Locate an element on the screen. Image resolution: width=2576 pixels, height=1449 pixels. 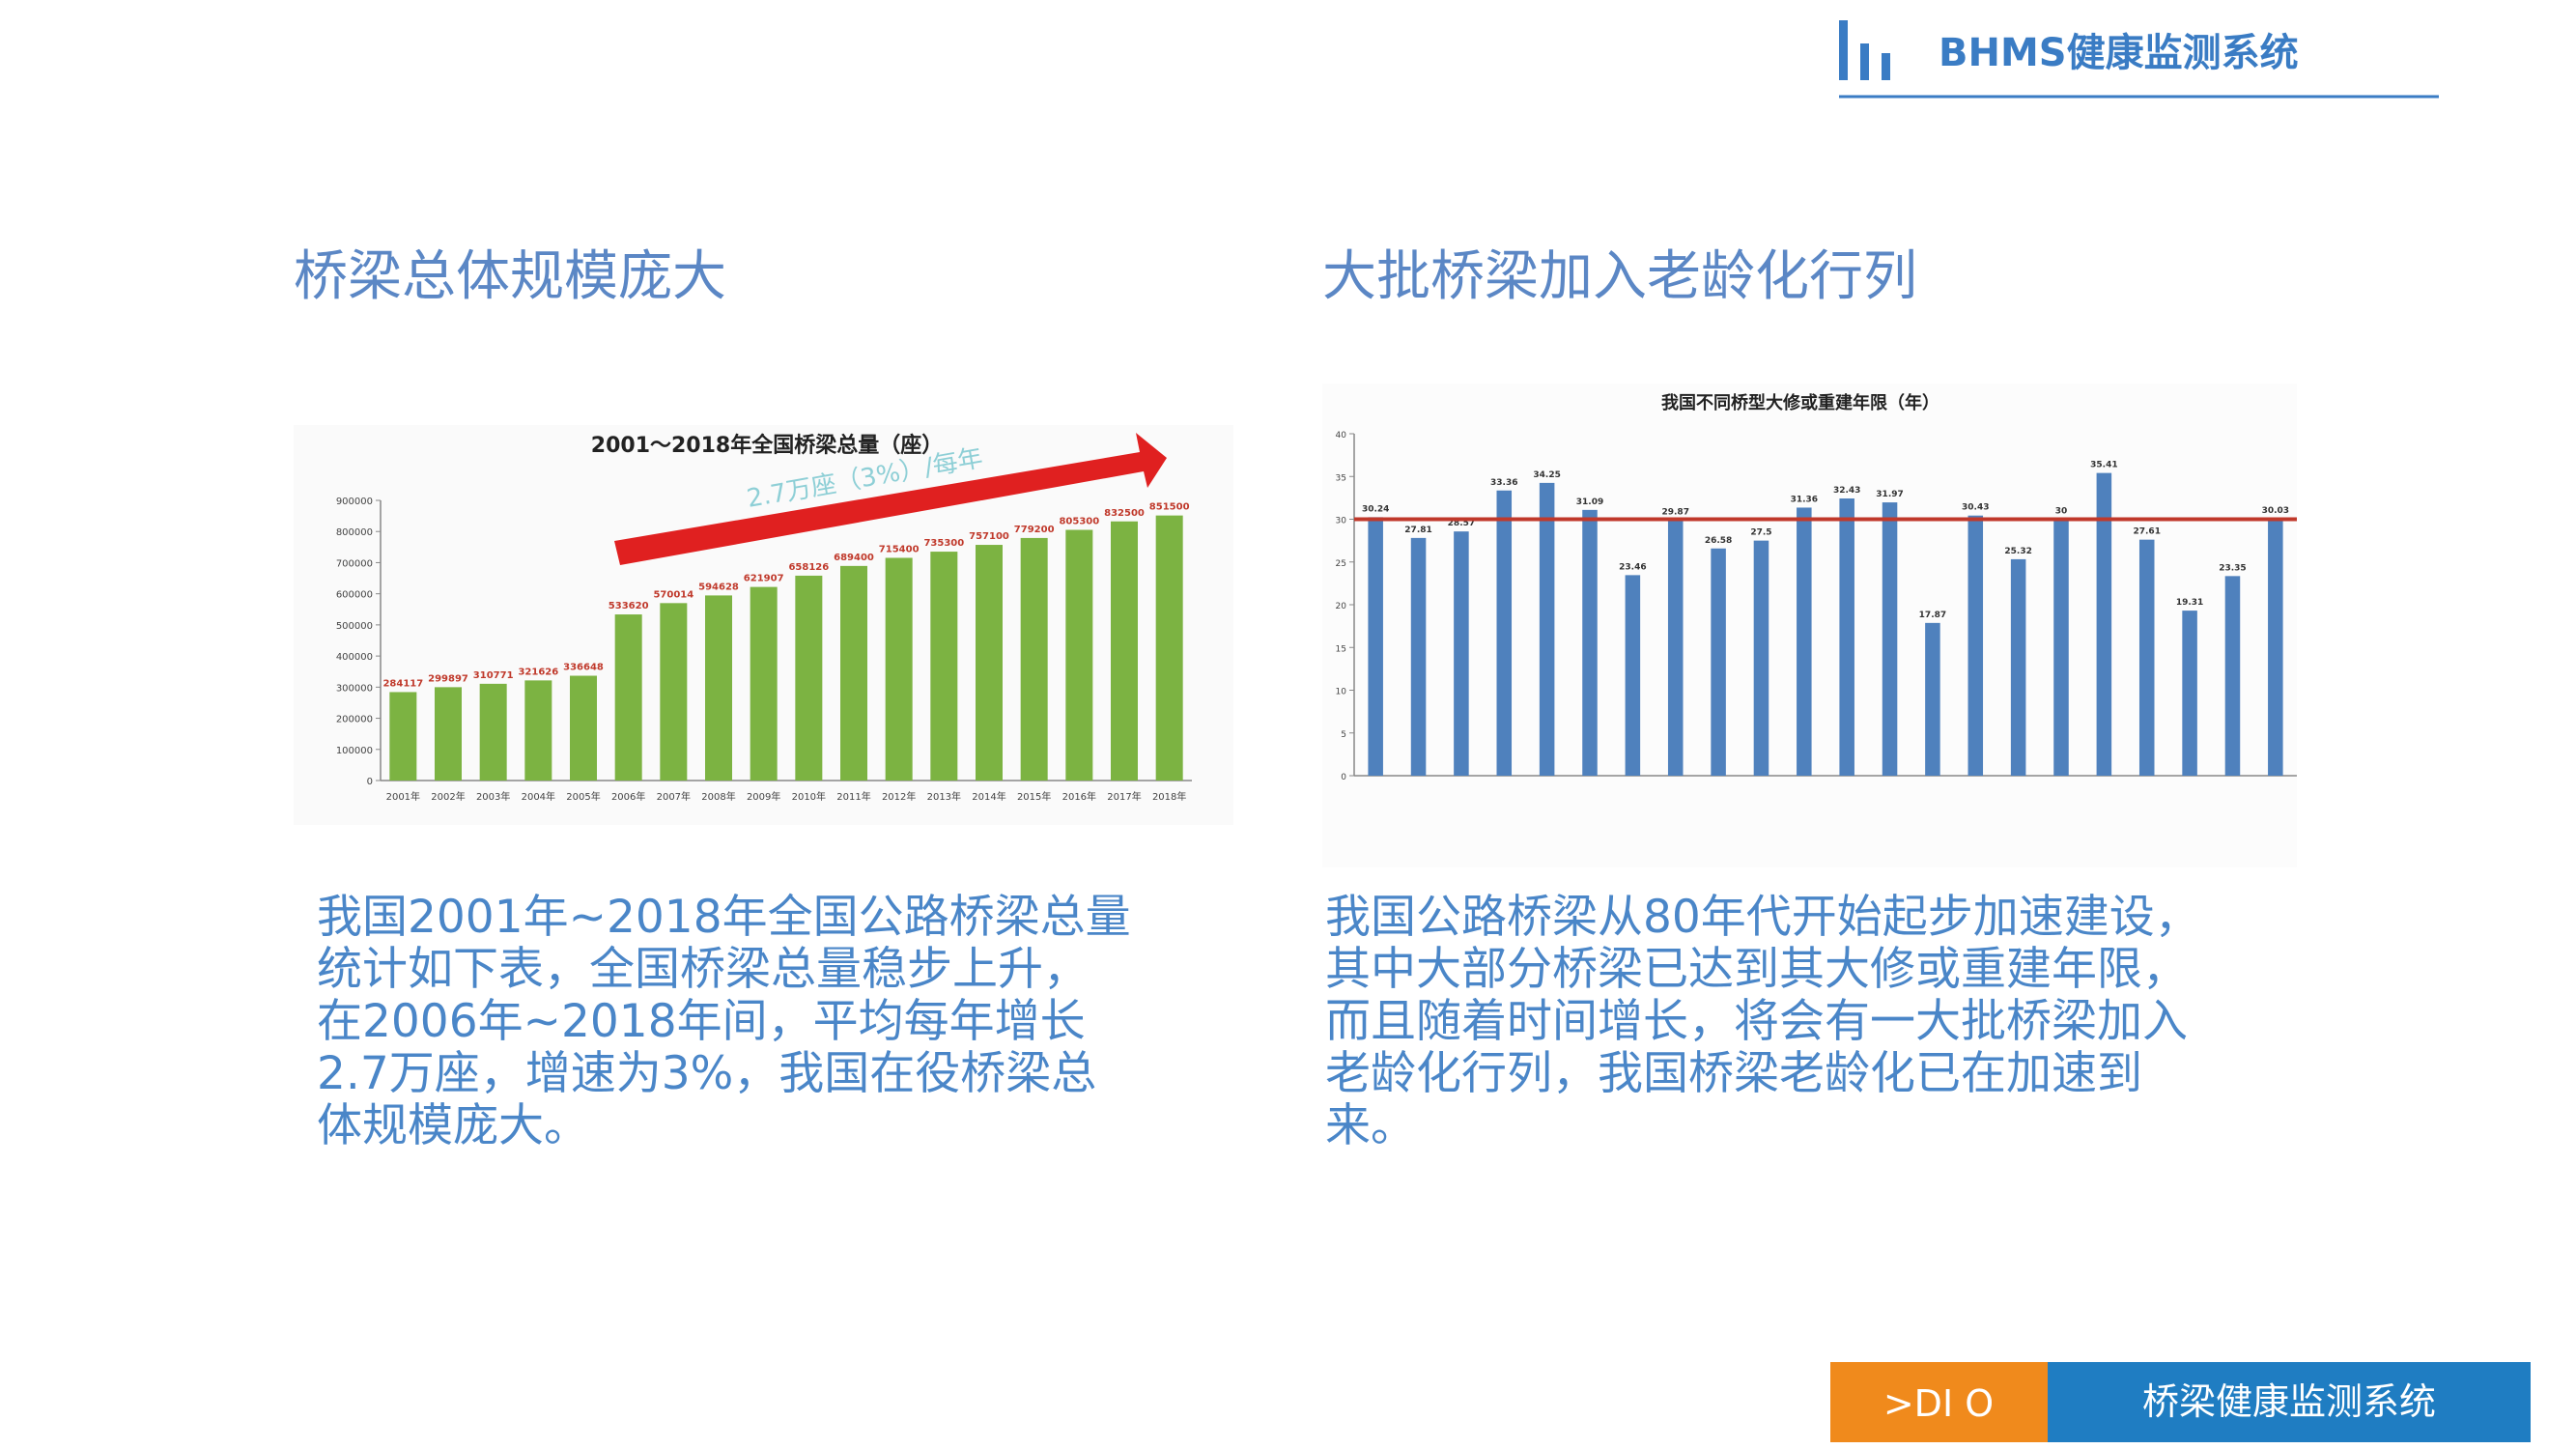
data-label: 310771 is located at coordinates (493, 675).